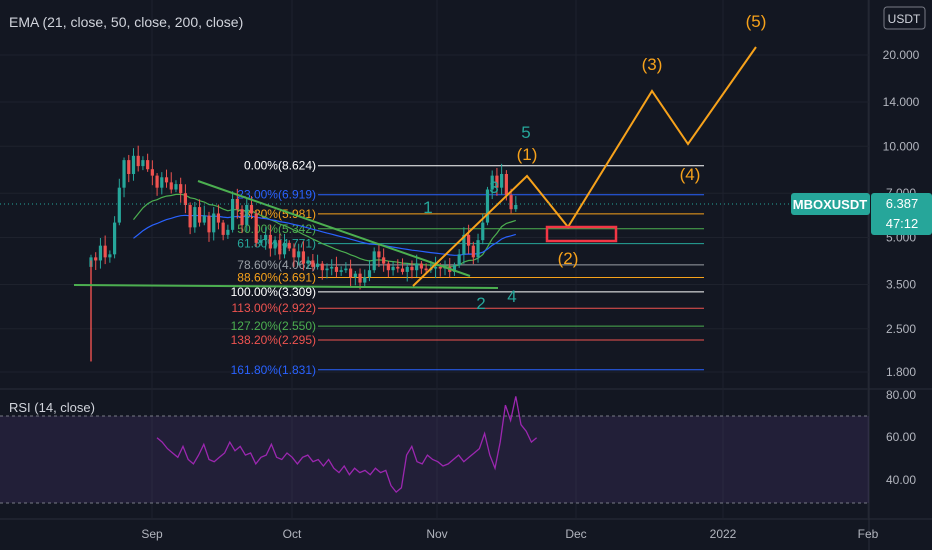  What do you see at coordinates (902, 203) in the screenshot?
I see `last-price-value: 6.387` at bounding box center [902, 203].